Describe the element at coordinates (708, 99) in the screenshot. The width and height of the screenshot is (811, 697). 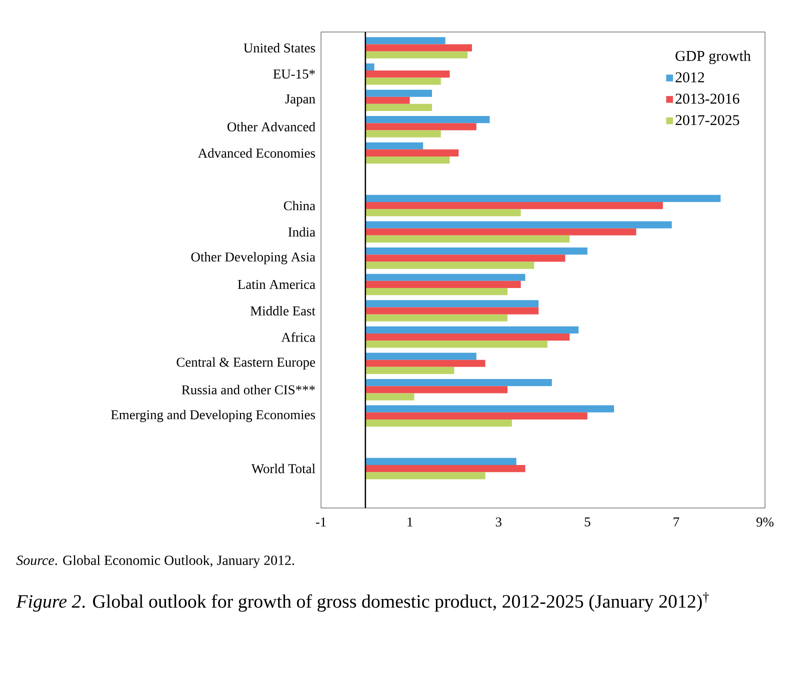
I see `legend-label: 2013-2016` at that location.